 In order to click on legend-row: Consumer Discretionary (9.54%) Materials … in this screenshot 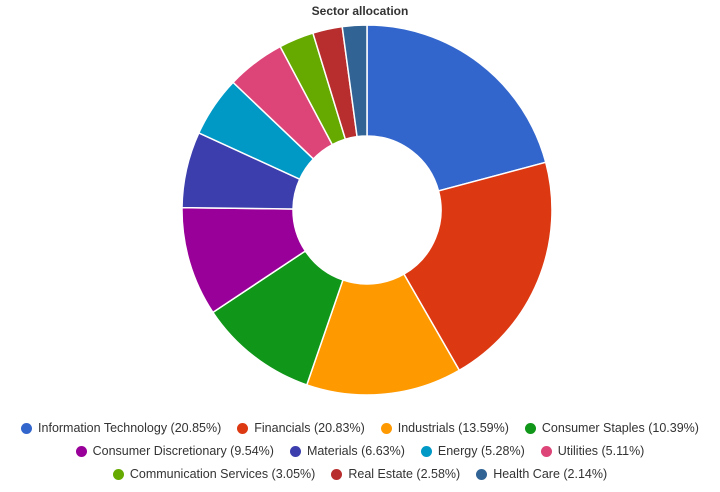, I will do `click(360, 451)`.